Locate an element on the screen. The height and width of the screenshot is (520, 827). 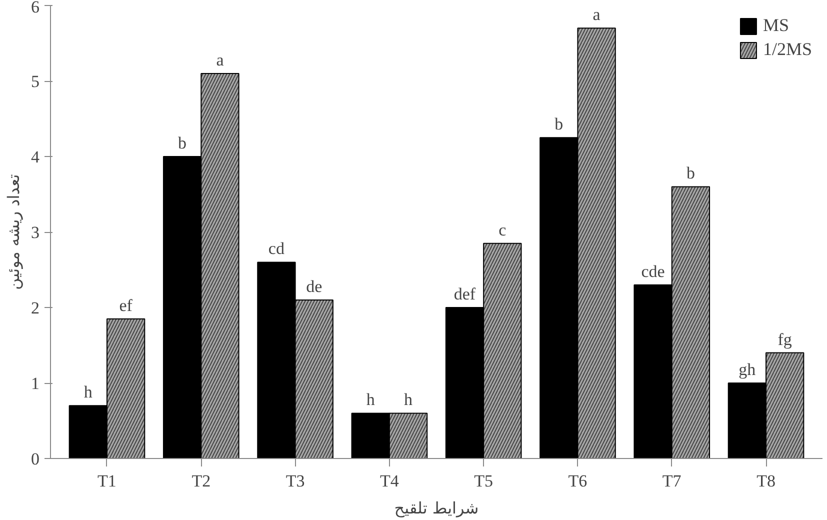
data-label: fg is located at coordinates (785, 339).